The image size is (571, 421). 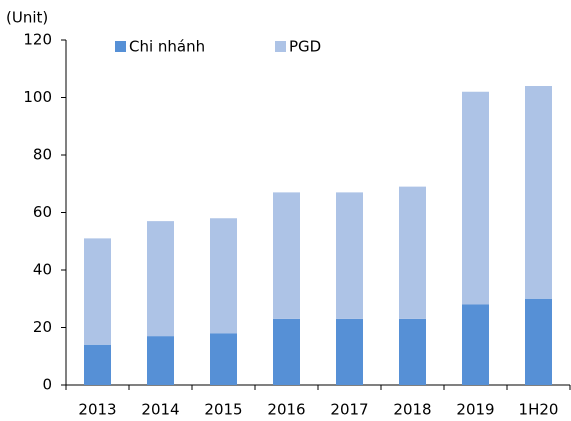 What do you see at coordinates (160, 410) in the screenshot?
I see `x-tick-label: 2014` at bounding box center [160, 410].